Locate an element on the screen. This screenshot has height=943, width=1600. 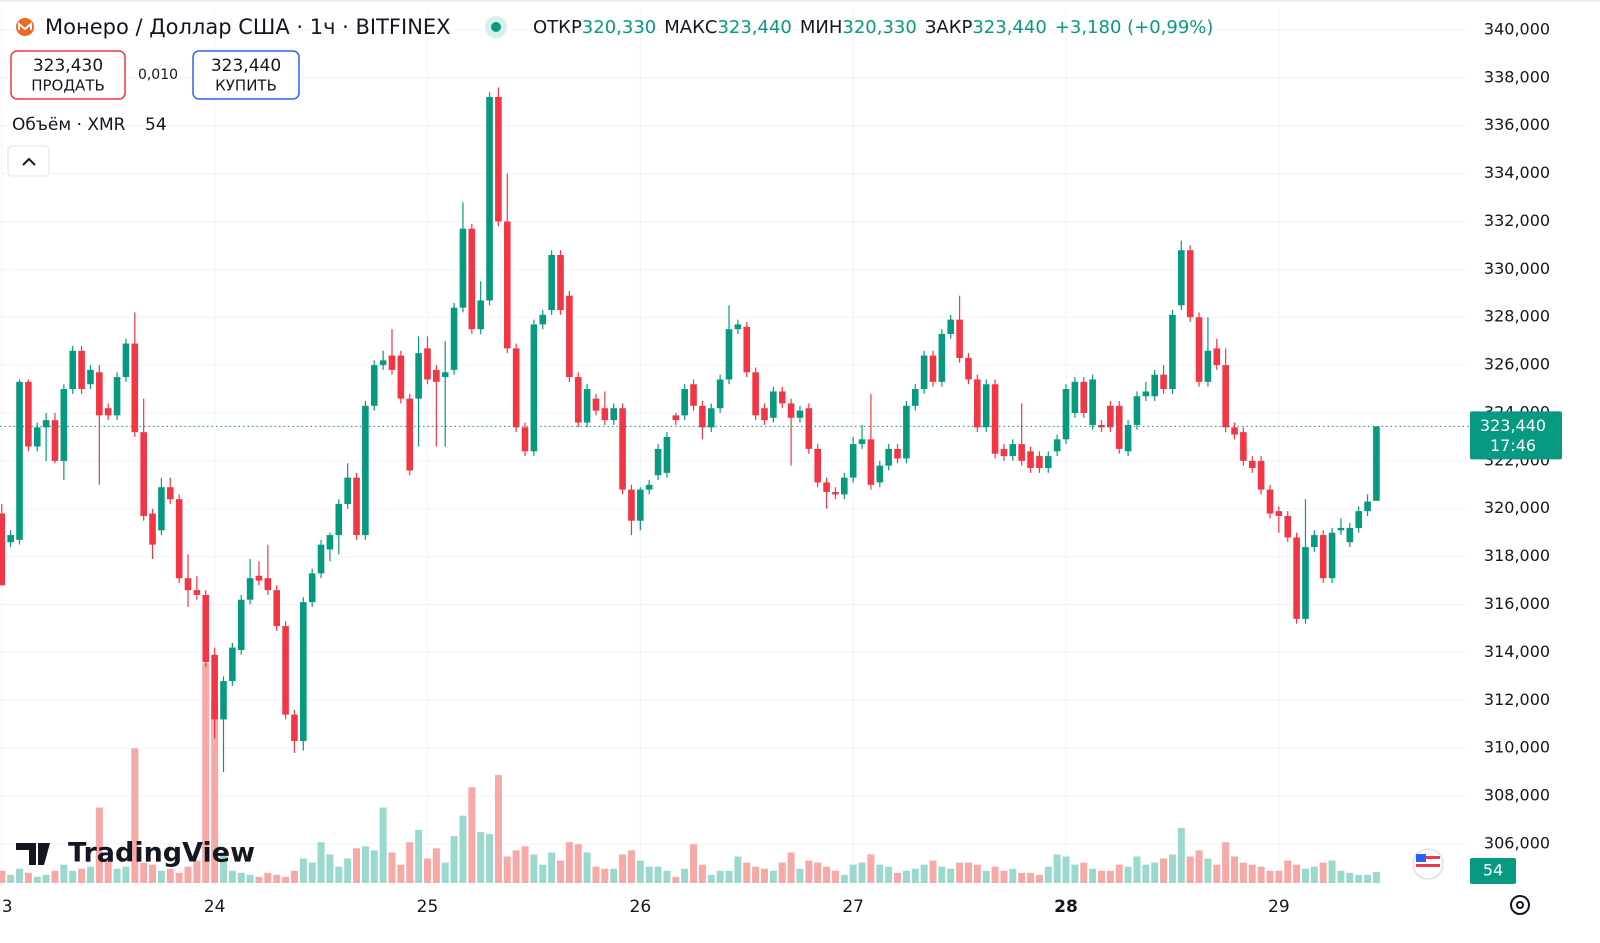
settings-icon is located at coordinates (1520, 905).